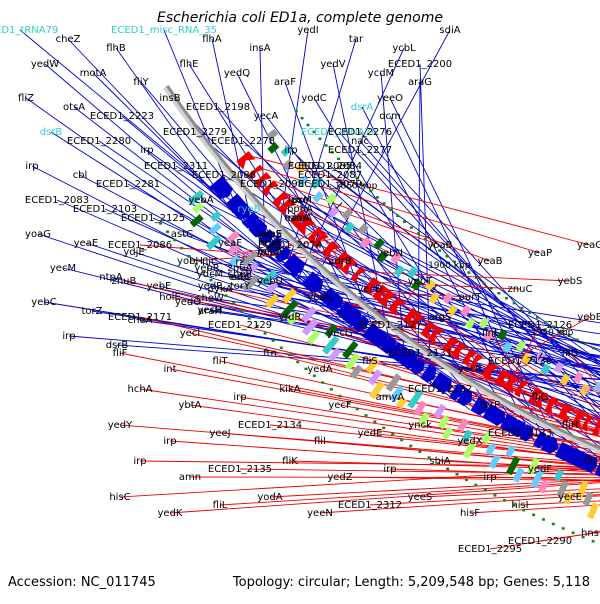 The width and height of the screenshot is (600, 604). I want to click on gene-label-flid: fliD, so click(570, 353).